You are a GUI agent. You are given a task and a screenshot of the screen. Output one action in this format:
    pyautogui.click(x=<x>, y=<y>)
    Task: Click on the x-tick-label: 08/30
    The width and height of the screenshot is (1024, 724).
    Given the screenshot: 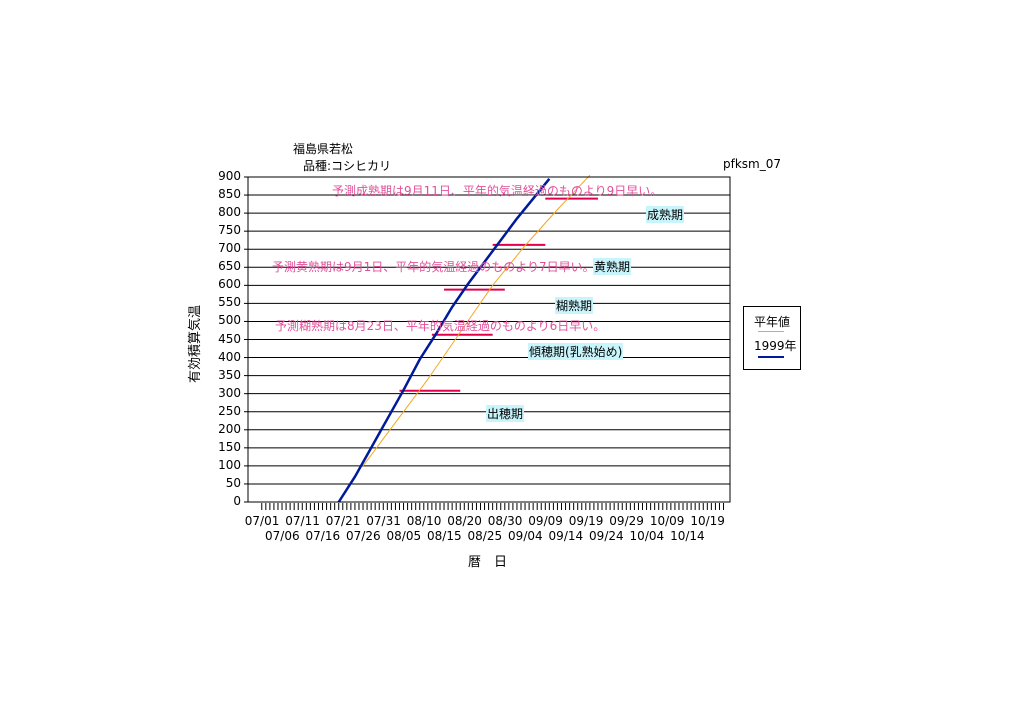 What is the action you would take?
    pyautogui.click(x=505, y=521)
    